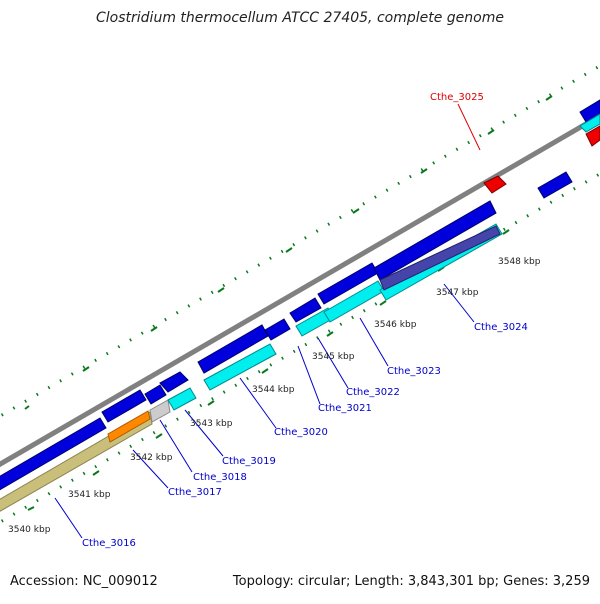 The width and height of the screenshot is (600, 604). I want to click on gene-label: Cthe_3021, so click(345, 408).